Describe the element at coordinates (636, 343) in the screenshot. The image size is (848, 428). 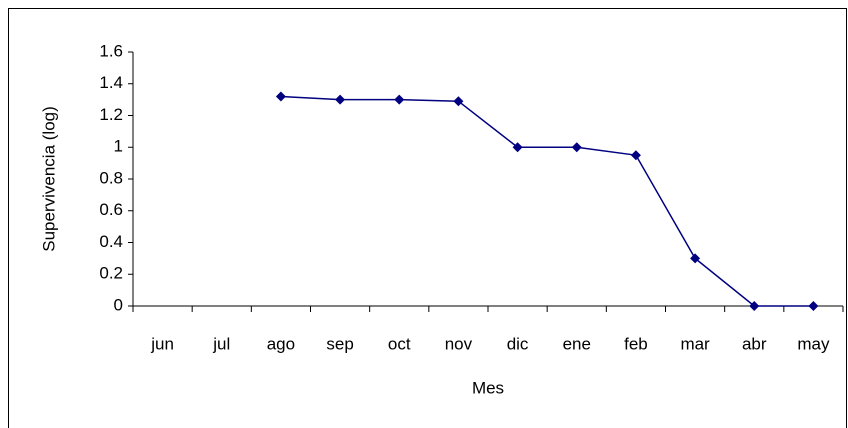
I see `x-tick-label: feb` at that location.